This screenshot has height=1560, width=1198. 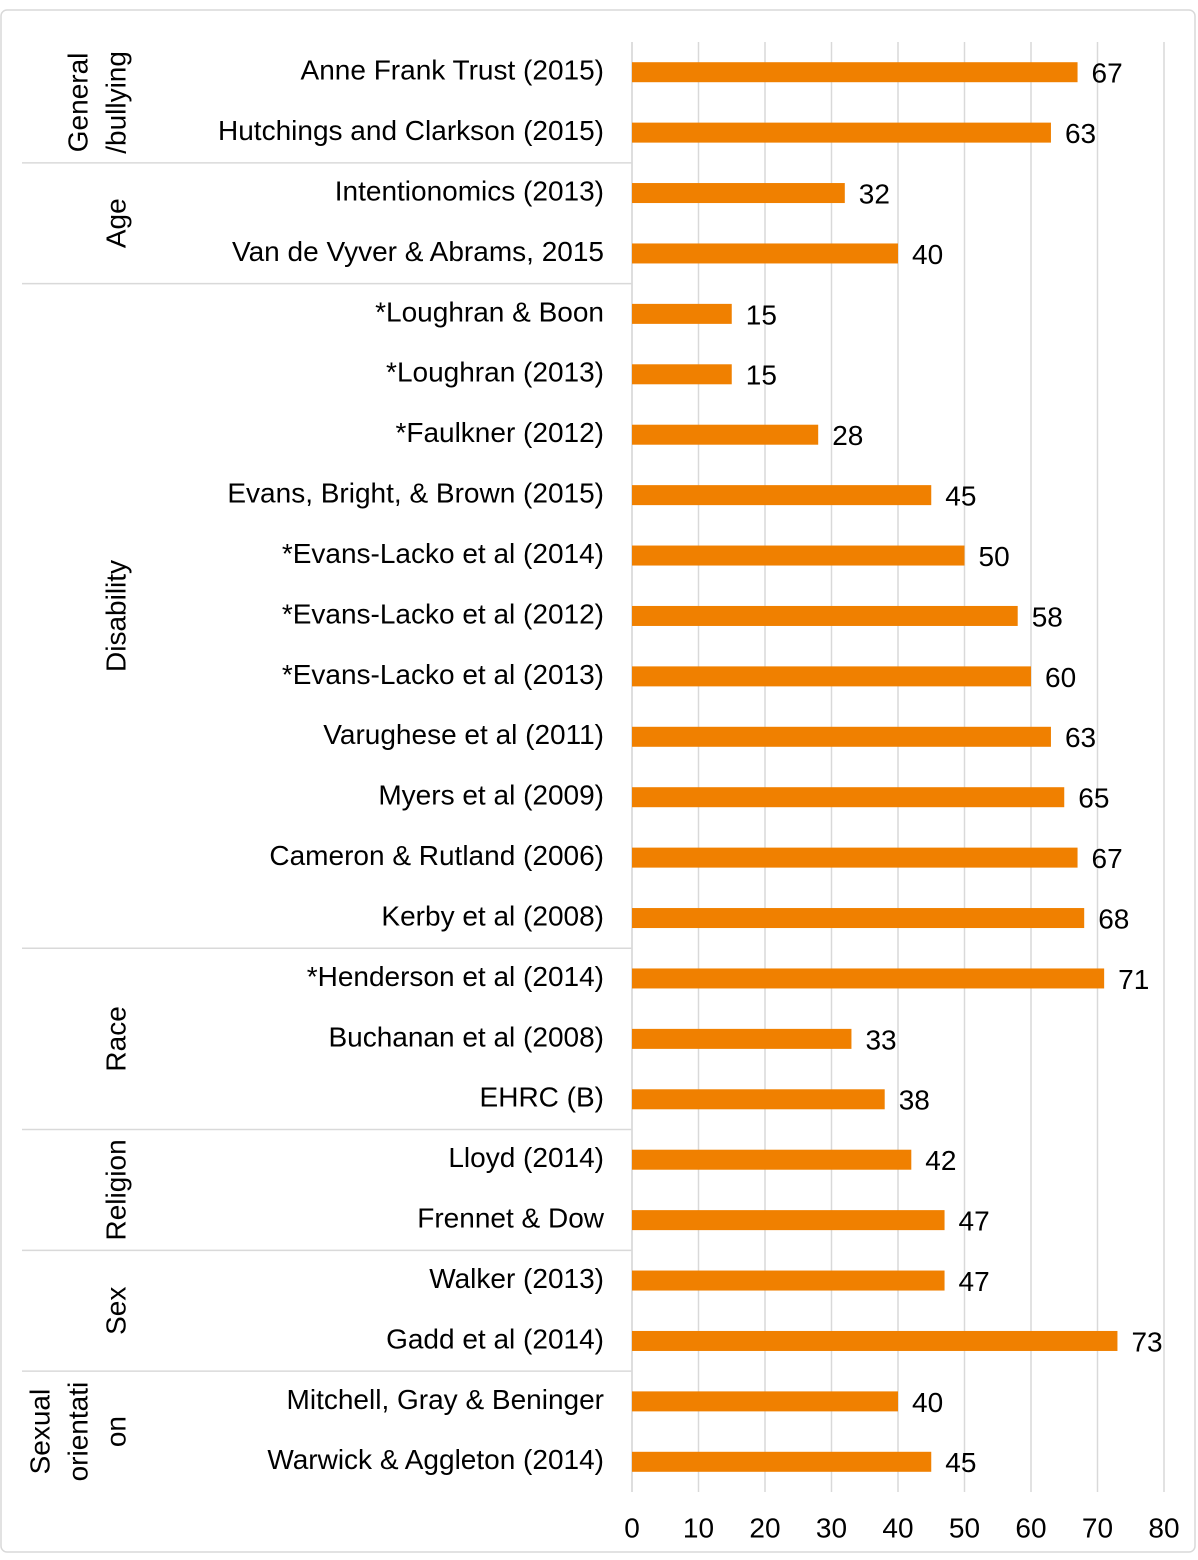 I want to click on data-label: 33, so click(x=880, y=1039).